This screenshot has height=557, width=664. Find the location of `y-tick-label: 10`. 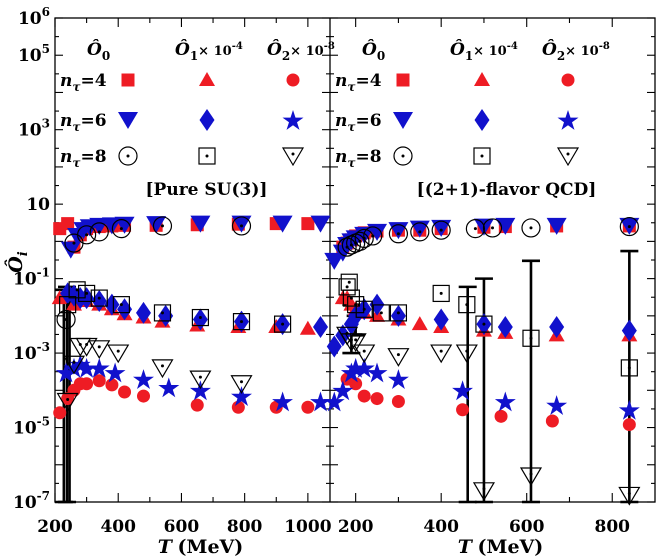

y-tick-label: 10 is located at coordinates (38, 205).